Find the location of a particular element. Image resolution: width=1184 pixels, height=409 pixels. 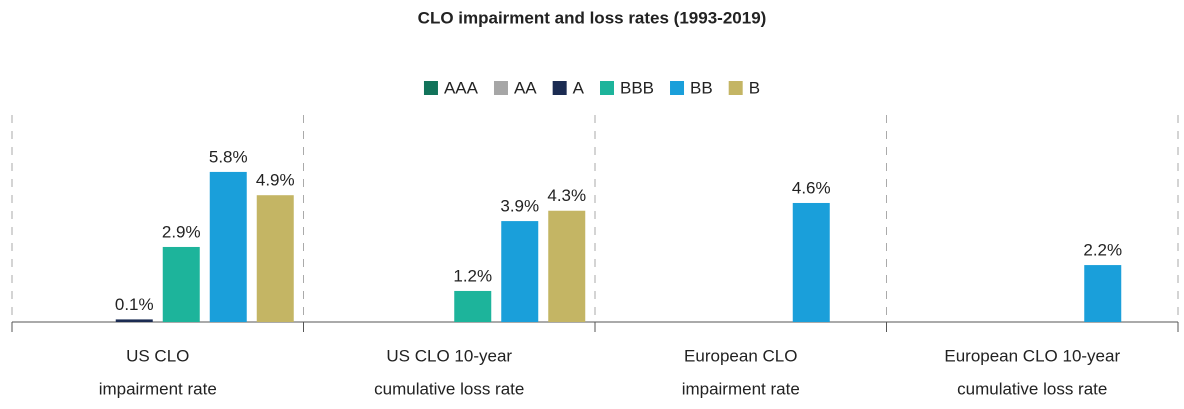

value-label: 4.9% is located at coordinates (275, 180).